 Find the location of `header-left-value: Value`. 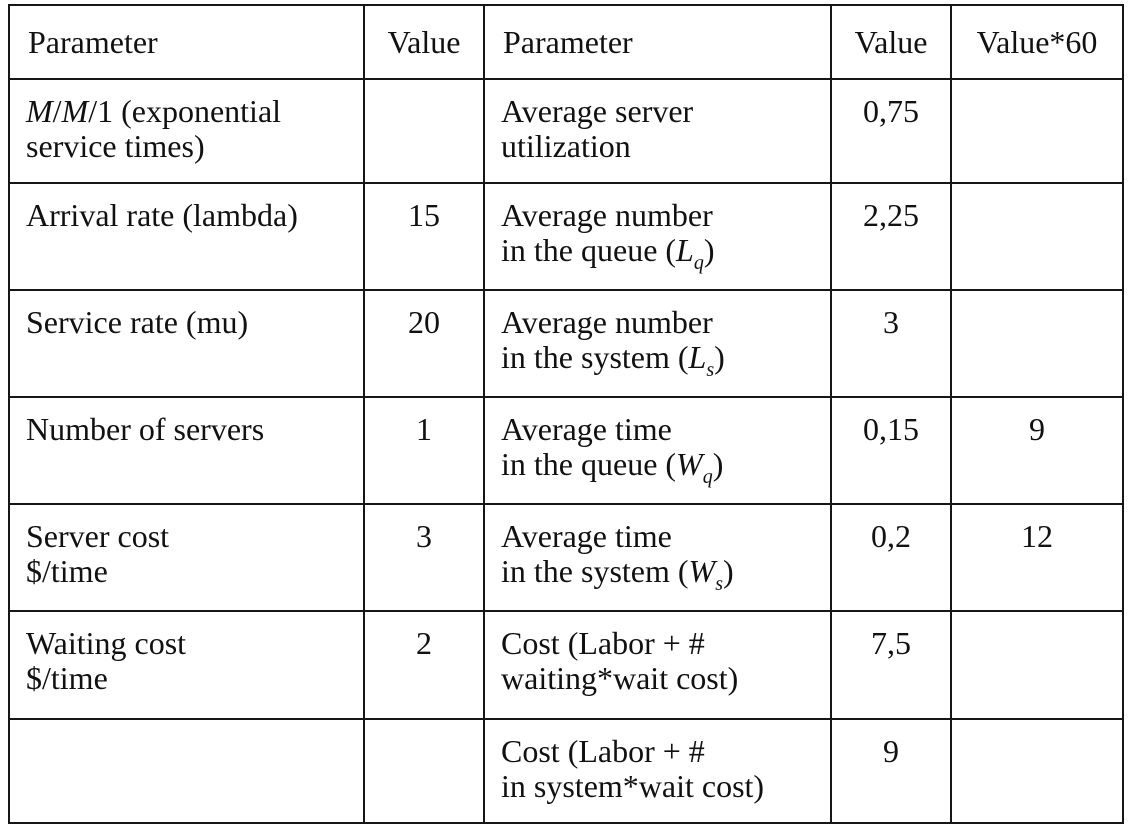

header-left-value: Value is located at coordinates (424, 42).